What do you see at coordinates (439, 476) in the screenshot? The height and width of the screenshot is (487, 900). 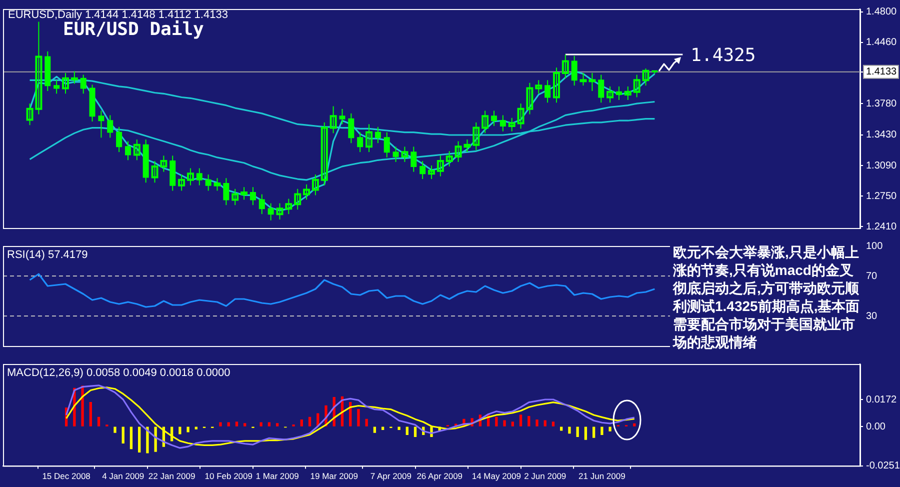 I see `x-tick-label: 26 Apr 2009` at bounding box center [439, 476].